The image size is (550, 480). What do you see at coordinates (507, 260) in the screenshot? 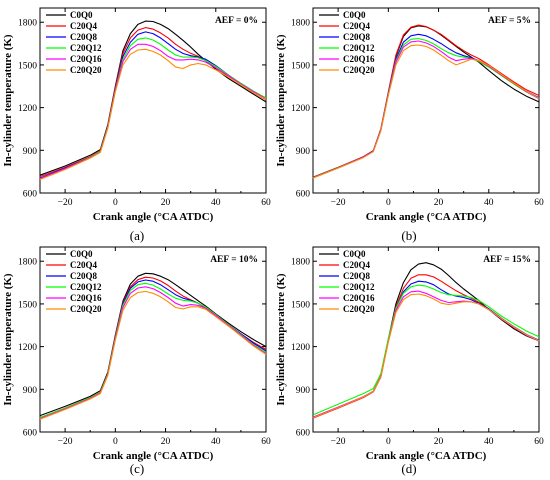
I see `aef-annotation: AEF = 15%` at bounding box center [507, 260].